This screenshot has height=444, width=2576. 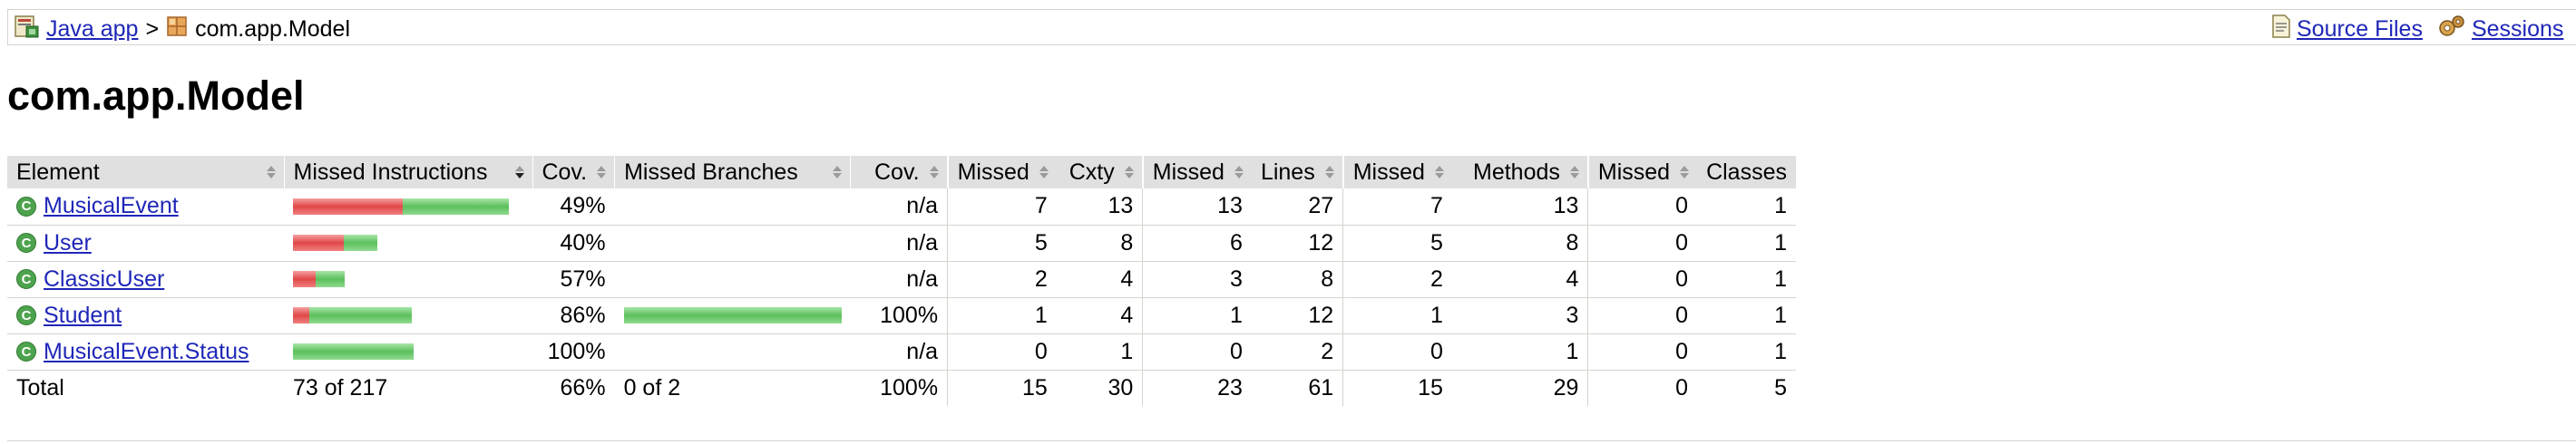 What do you see at coordinates (1566, 387) in the screenshot?
I see `total-methods: 29` at bounding box center [1566, 387].